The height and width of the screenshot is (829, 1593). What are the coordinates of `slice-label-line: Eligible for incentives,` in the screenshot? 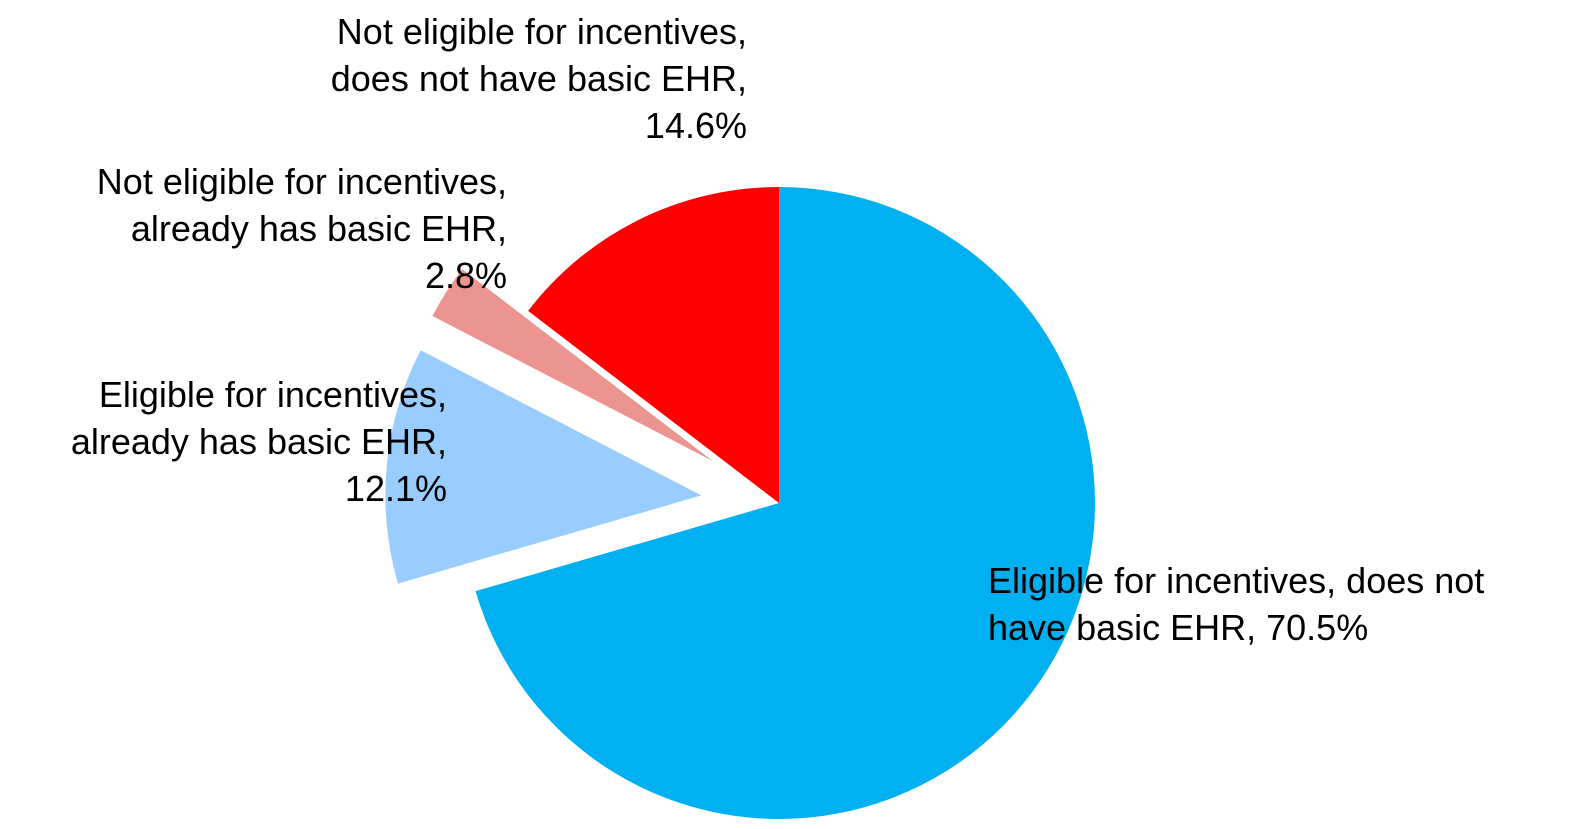 It's located at (273, 394).